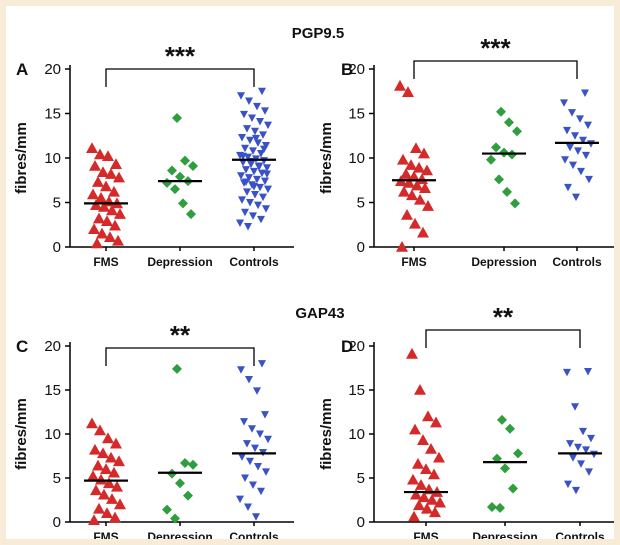 This screenshot has height=545, width=620. Describe the element at coordinates (361, 522) in the screenshot. I see `y-tick-label: 0` at that location.